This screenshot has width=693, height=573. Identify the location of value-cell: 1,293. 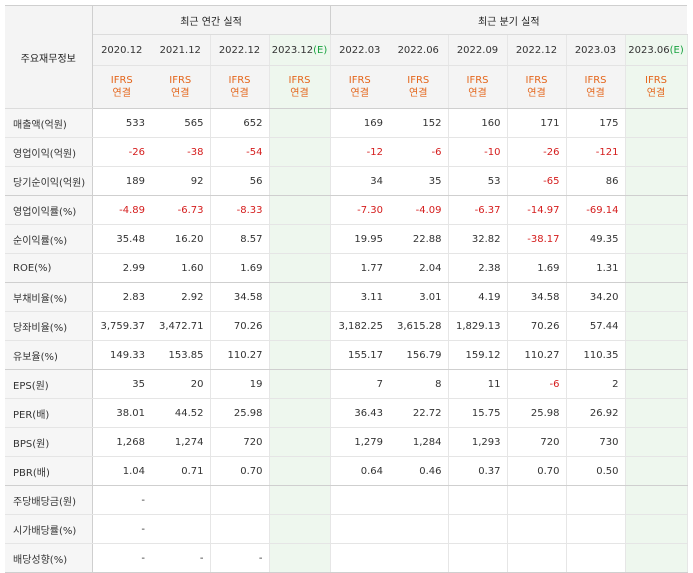
(478, 442).